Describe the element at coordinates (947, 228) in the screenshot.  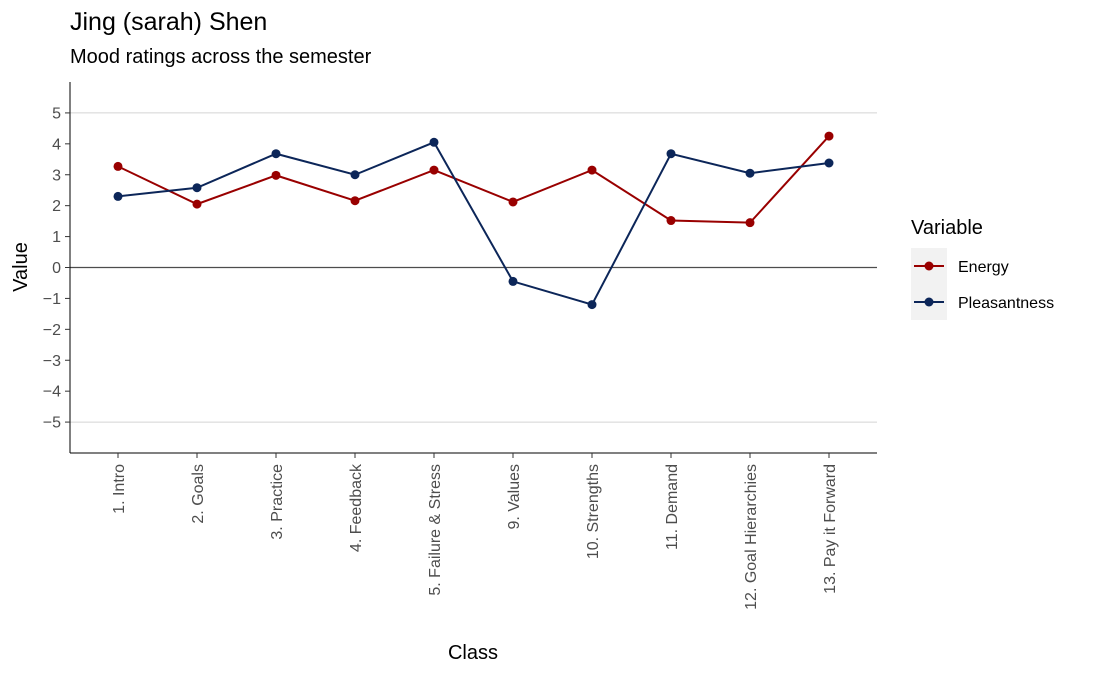
I see `legend-title: Variable` at that location.